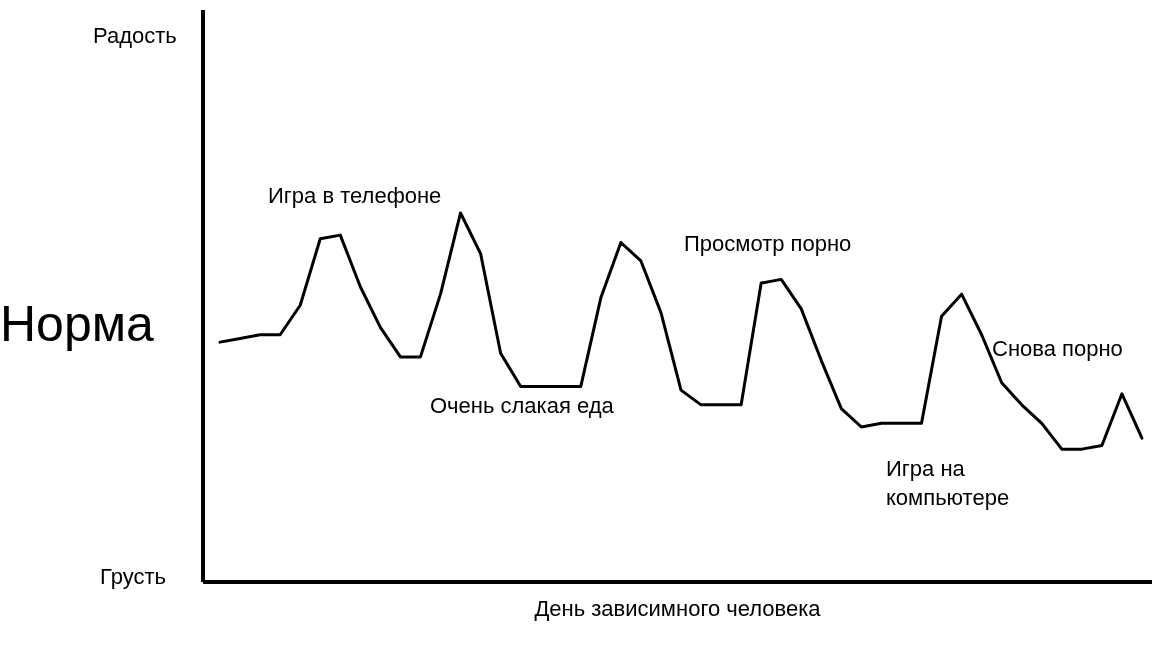  I want to click on annotation: Снова порно, so click(1058, 349).